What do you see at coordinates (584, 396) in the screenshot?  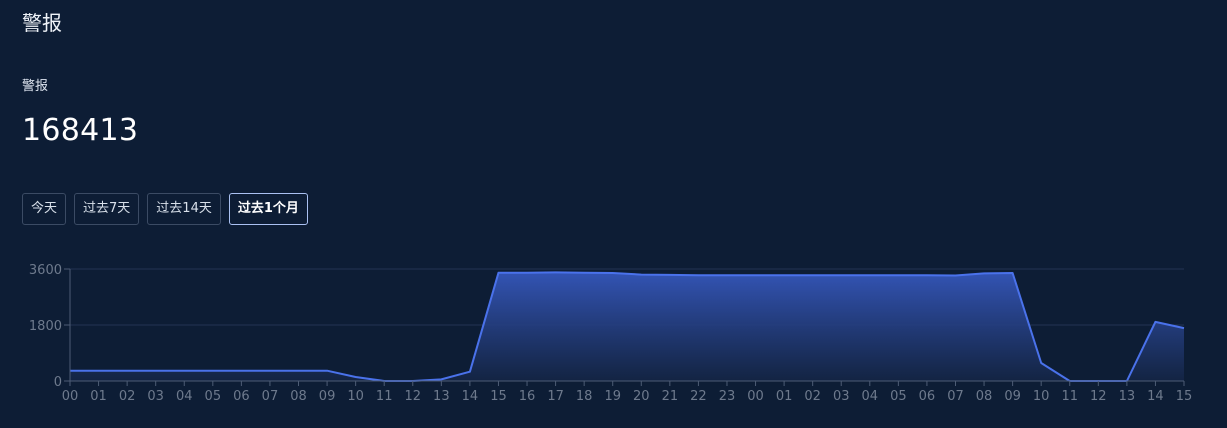 I see `x-tick-label: 18` at bounding box center [584, 396].